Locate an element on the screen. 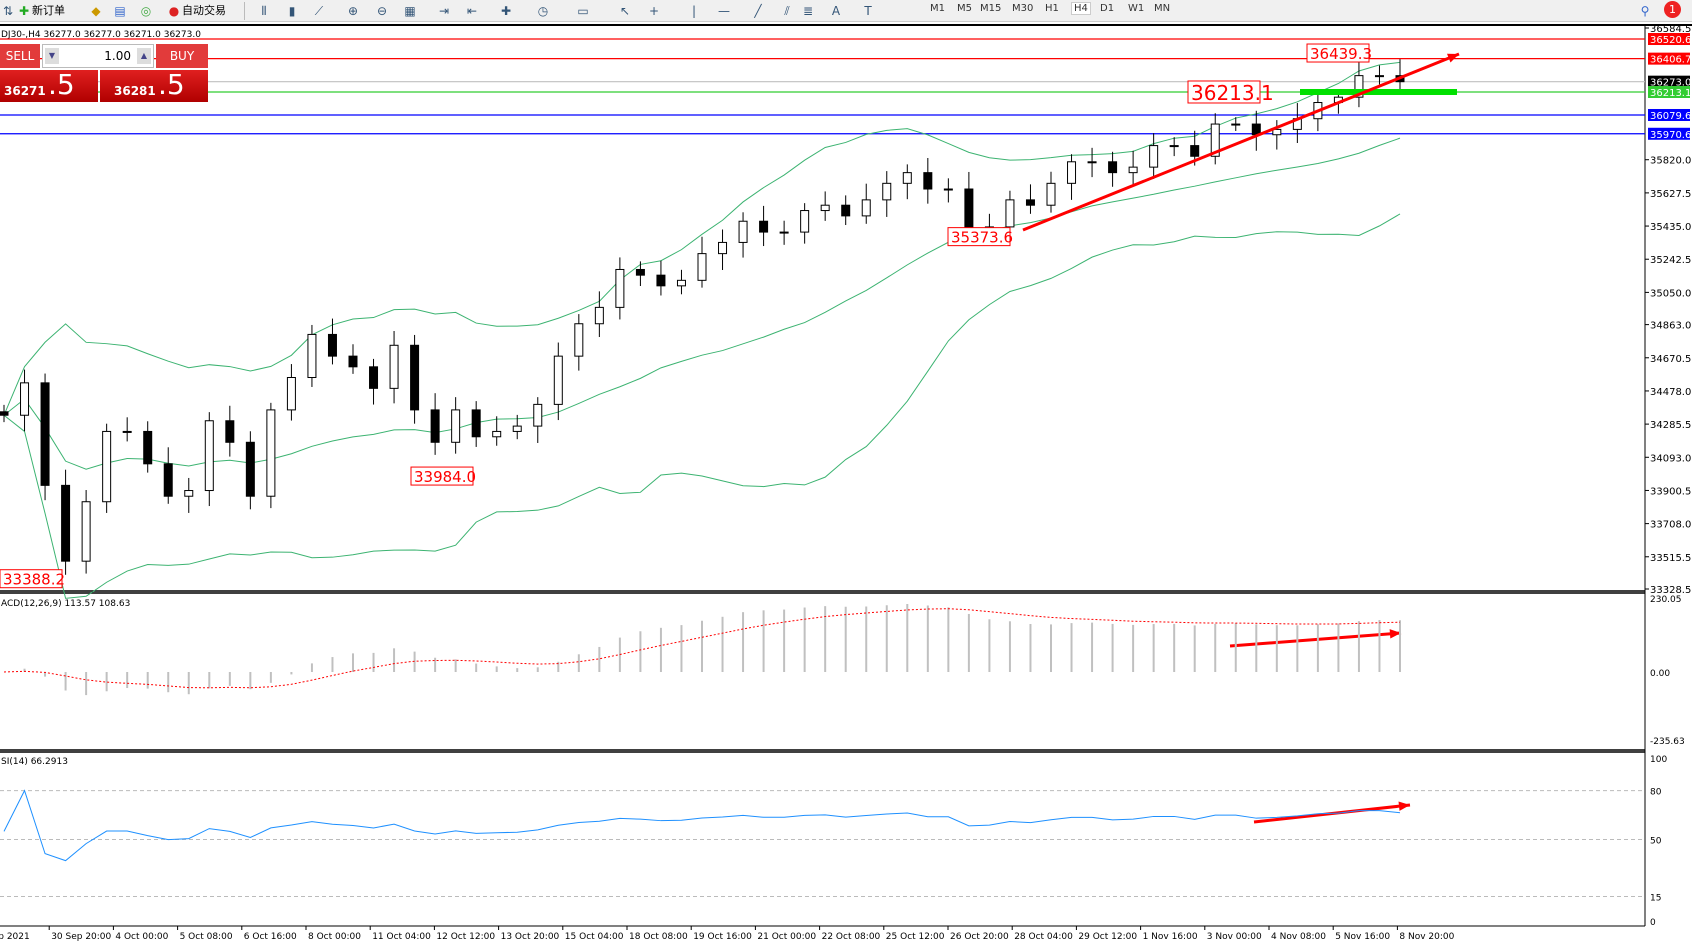  indicators-button: ✚ is located at coordinates (506, 11).